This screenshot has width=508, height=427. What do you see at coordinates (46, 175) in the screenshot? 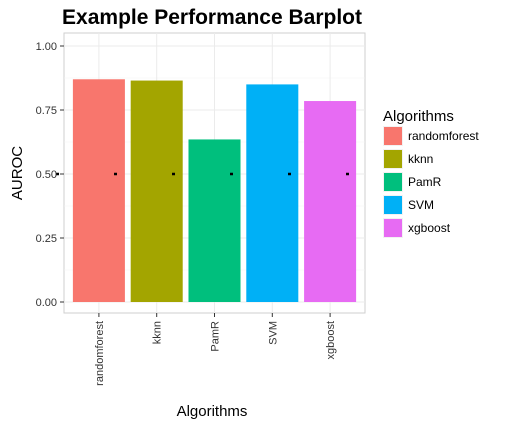
I see `y-tick-label: 0.50` at bounding box center [46, 175].